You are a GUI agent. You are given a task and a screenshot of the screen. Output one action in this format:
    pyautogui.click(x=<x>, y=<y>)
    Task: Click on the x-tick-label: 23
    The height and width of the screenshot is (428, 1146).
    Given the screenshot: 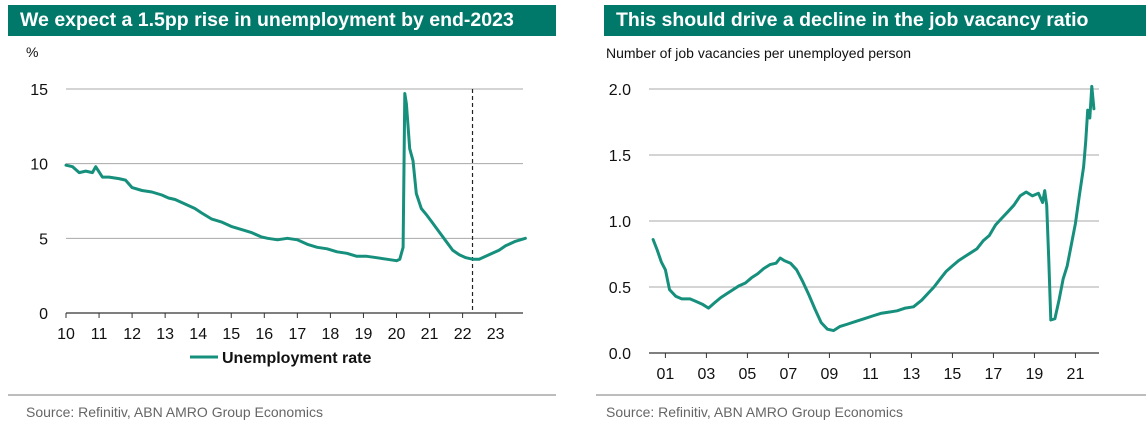 What is the action you would take?
    pyautogui.click(x=496, y=334)
    